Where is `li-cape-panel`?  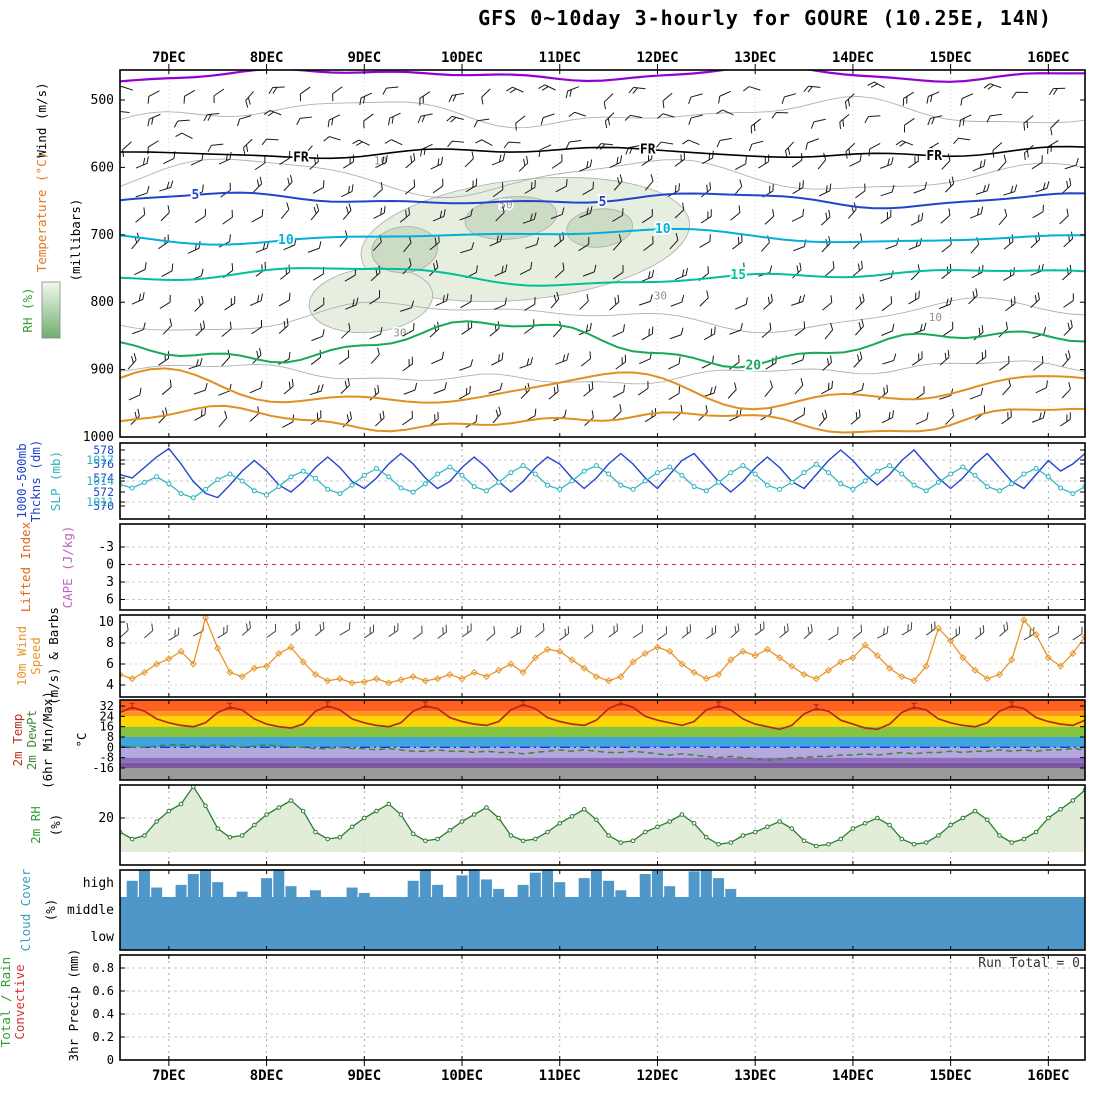 li-cape-panel is located at coordinates (602, 567).